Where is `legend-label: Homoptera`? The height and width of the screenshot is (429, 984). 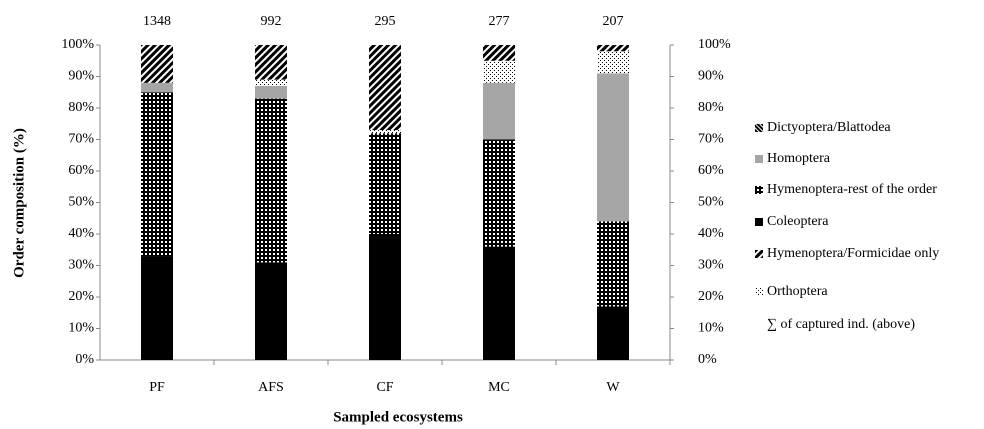
legend-label: Homoptera is located at coordinates (799, 158).